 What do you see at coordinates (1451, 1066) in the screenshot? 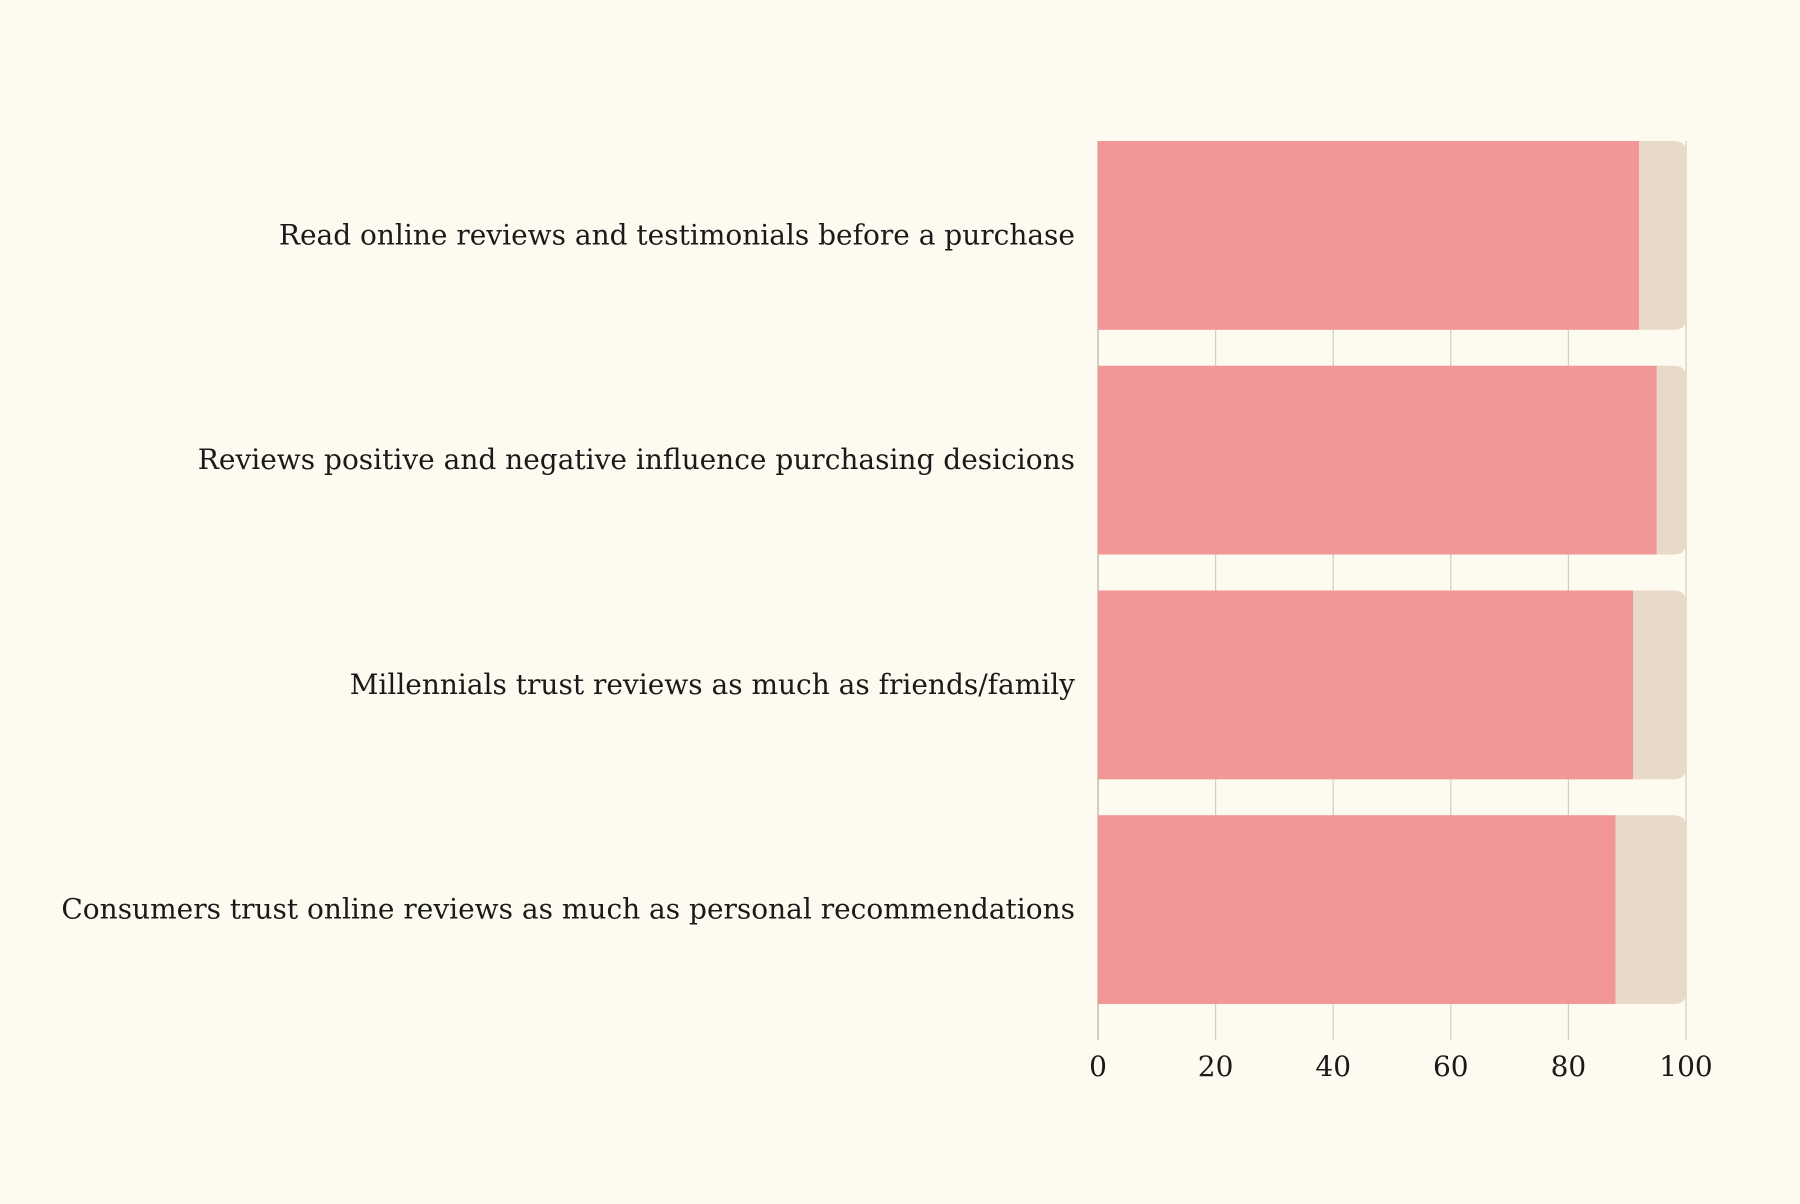
I see `x-tick-label-60: 60` at bounding box center [1451, 1066].